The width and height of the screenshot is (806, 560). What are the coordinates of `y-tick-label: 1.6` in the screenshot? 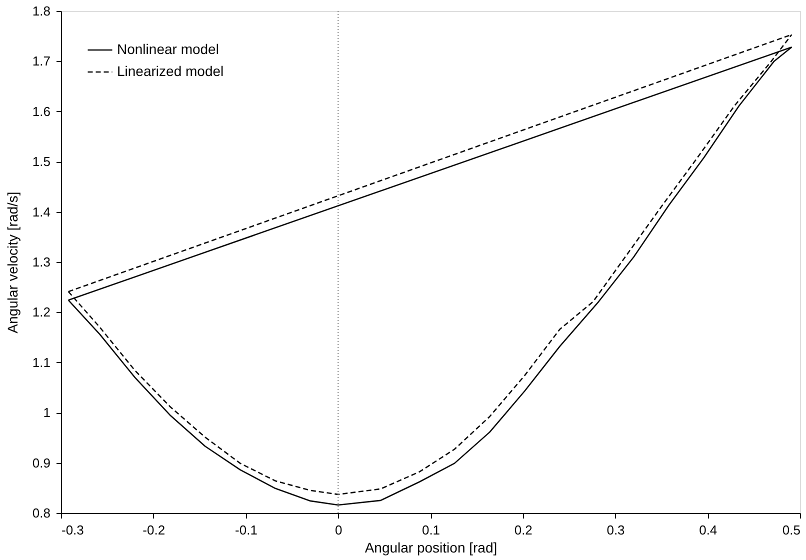 It's located at (41, 111).